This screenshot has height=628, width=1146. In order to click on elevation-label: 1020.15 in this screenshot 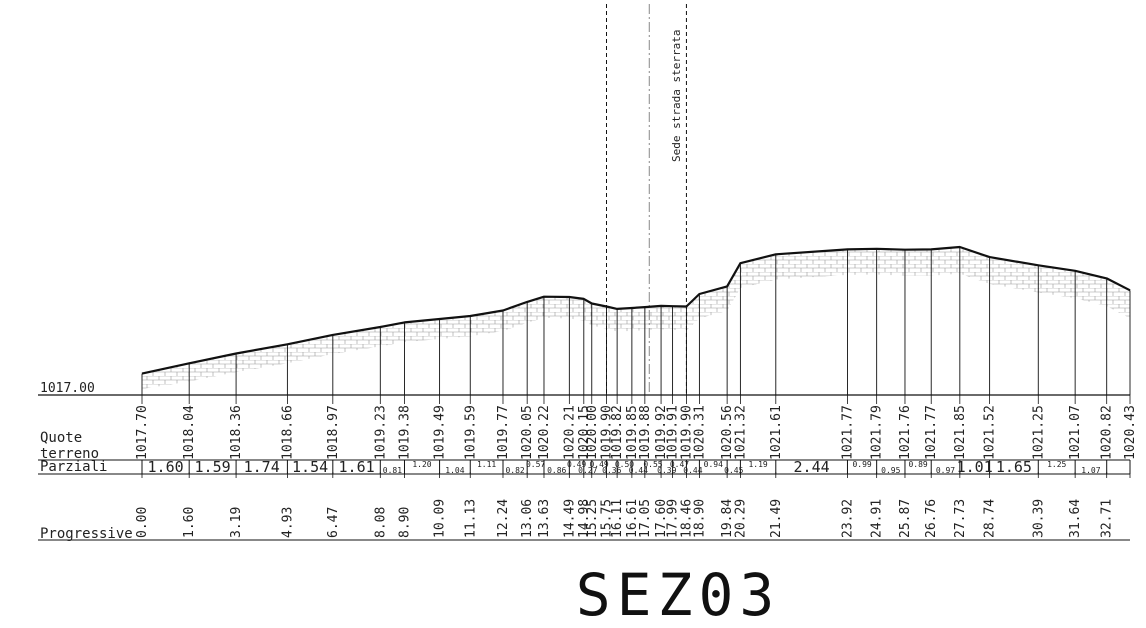, I will do `click(584, 432)`.